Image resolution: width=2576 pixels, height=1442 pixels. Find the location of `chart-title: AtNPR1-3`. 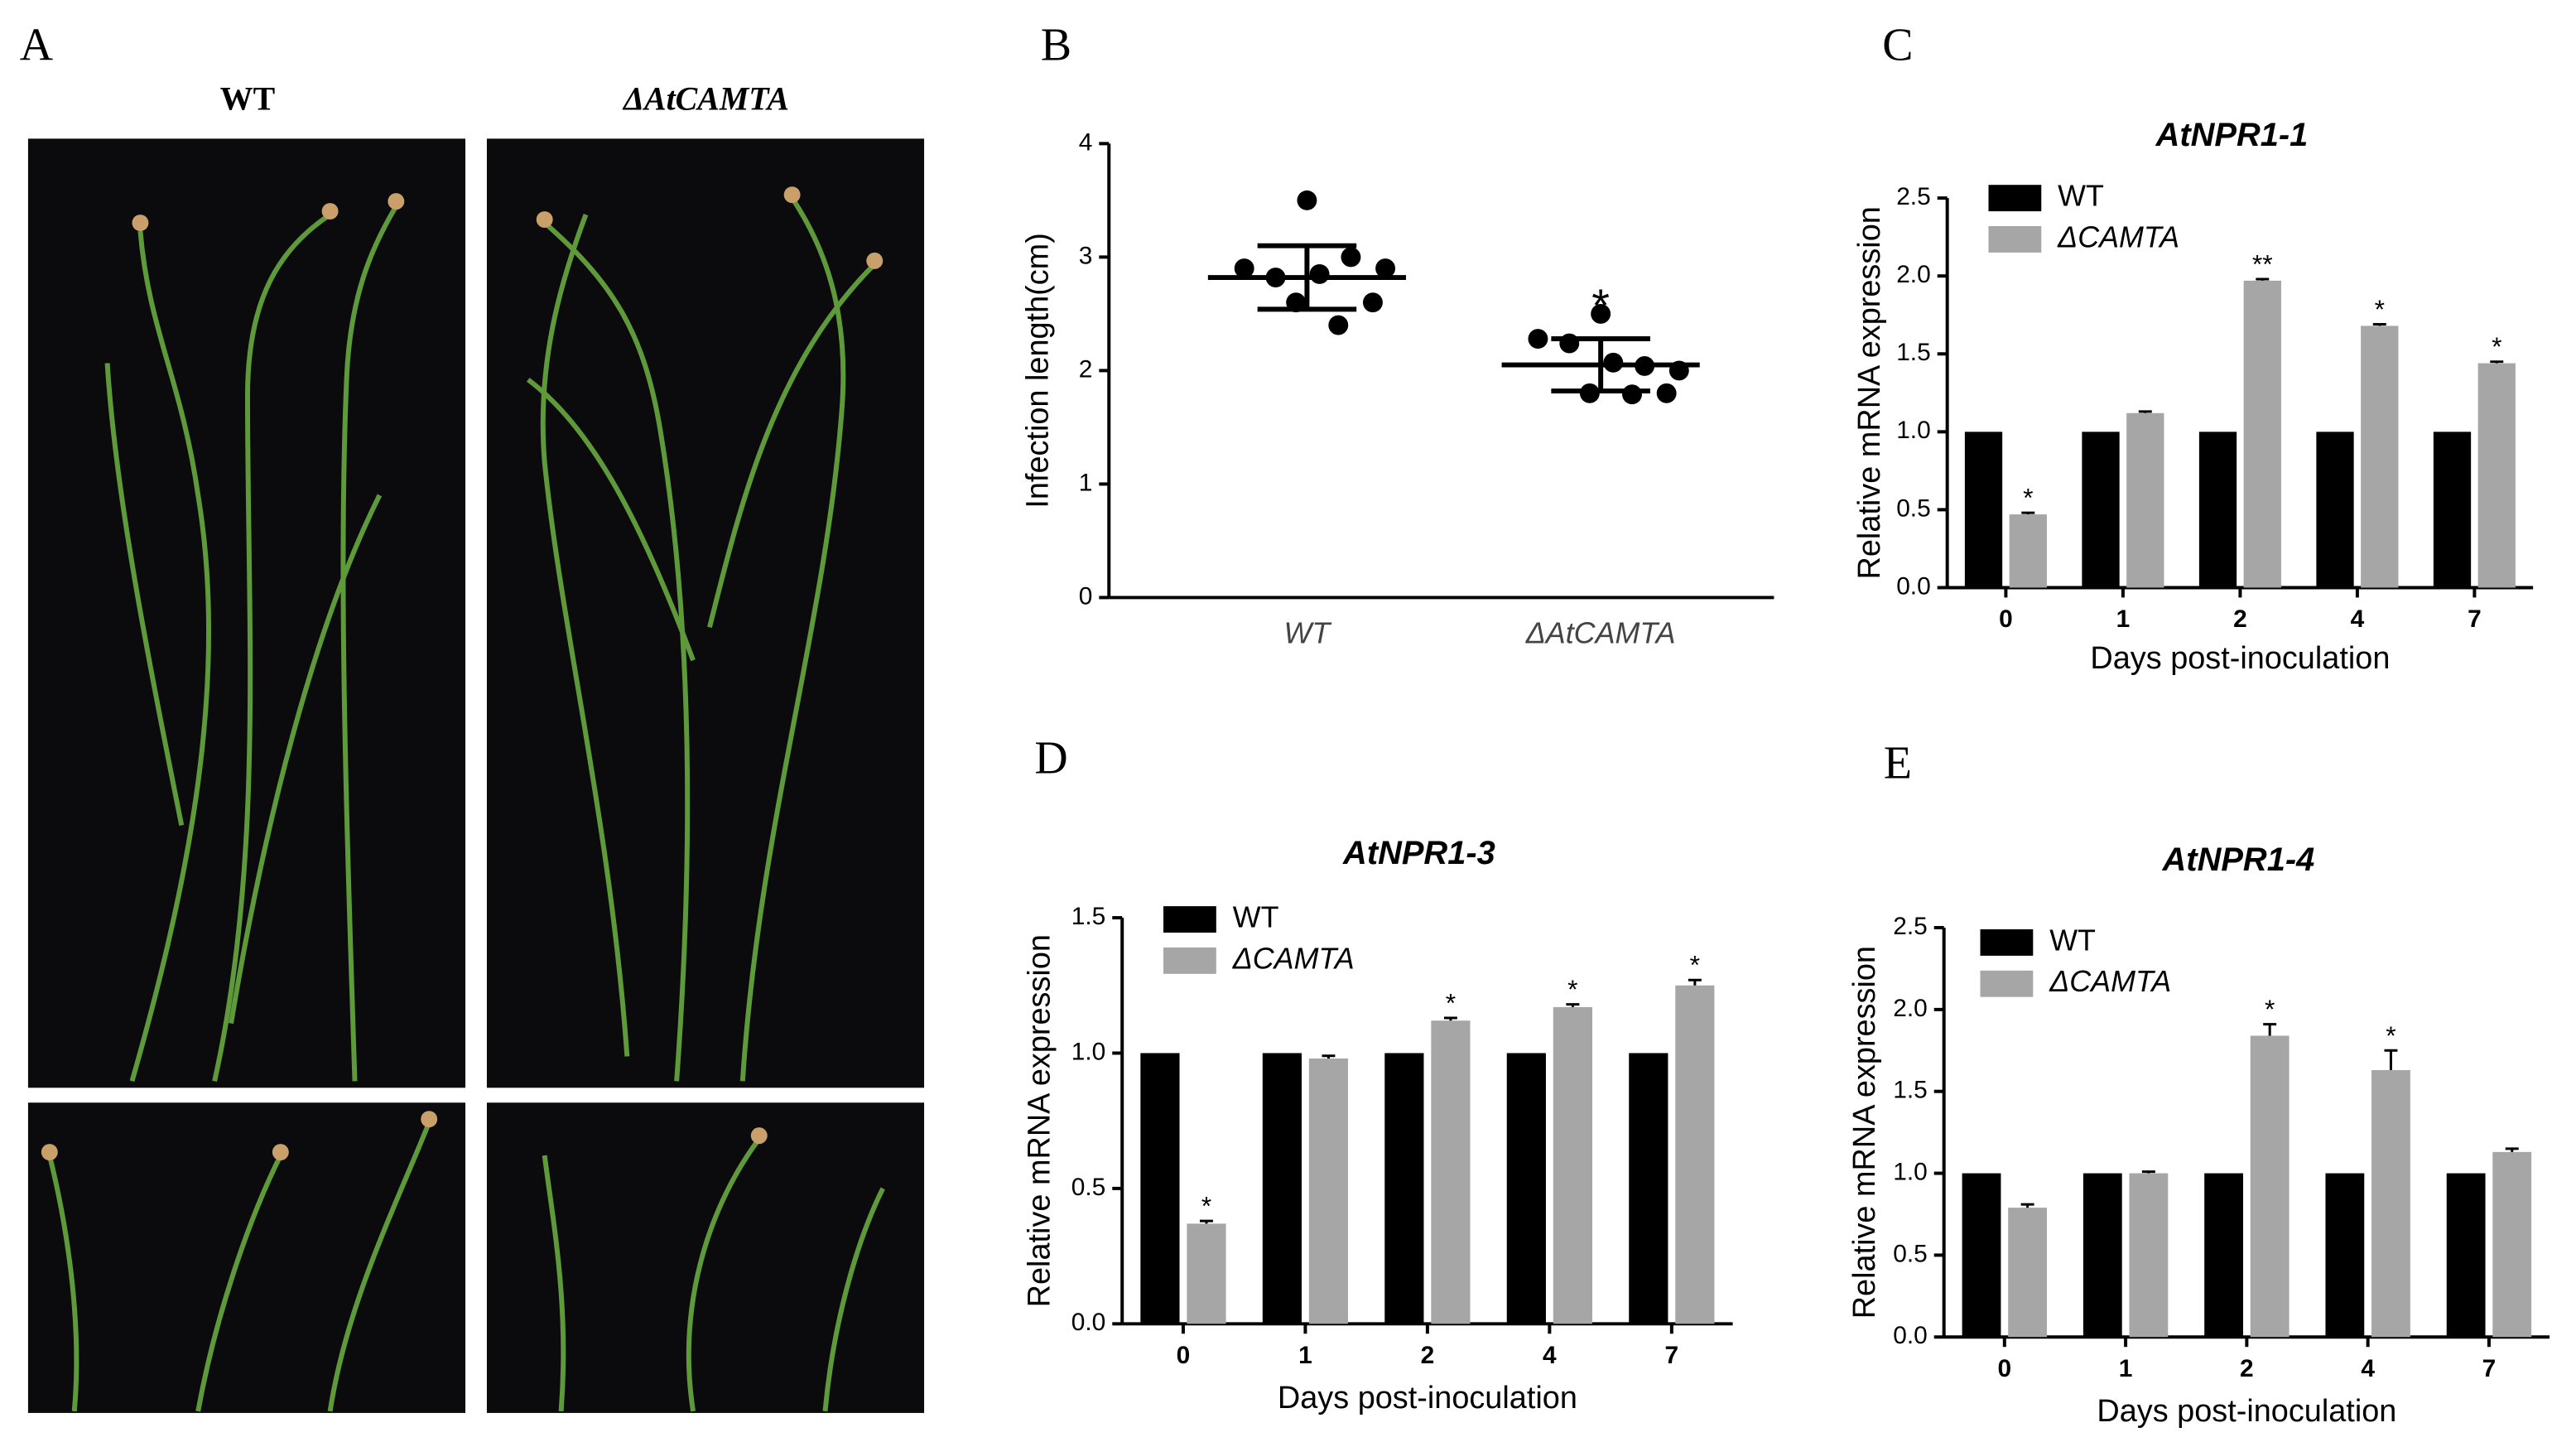

chart-title: AtNPR1-3 is located at coordinates (1418, 853).